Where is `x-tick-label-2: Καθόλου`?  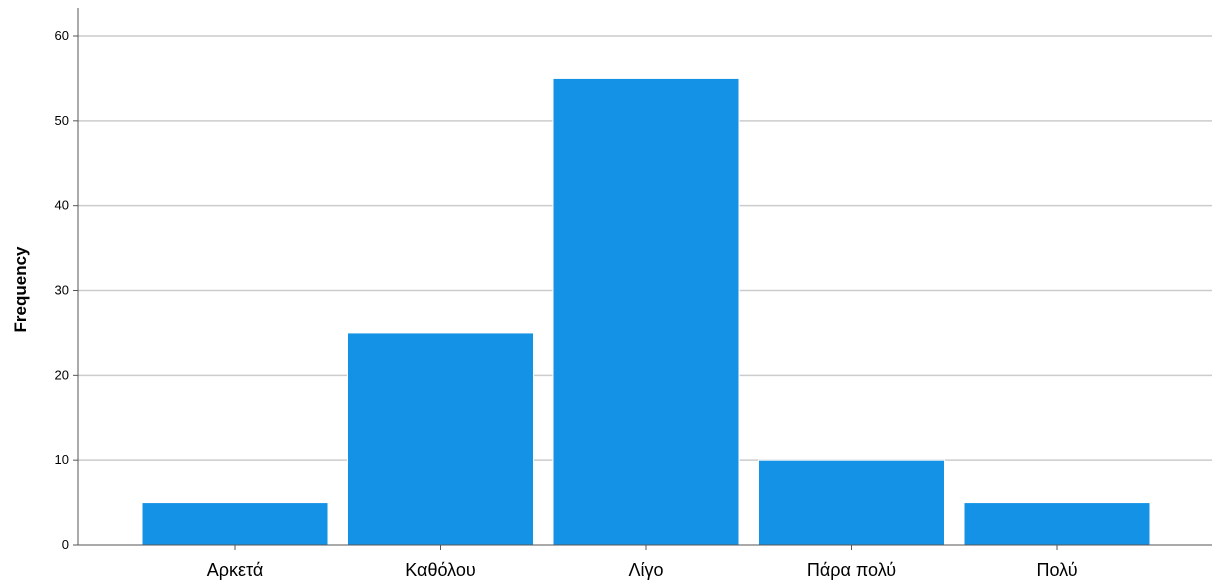 x-tick-label-2: Καθόλου is located at coordinates (440, 570).